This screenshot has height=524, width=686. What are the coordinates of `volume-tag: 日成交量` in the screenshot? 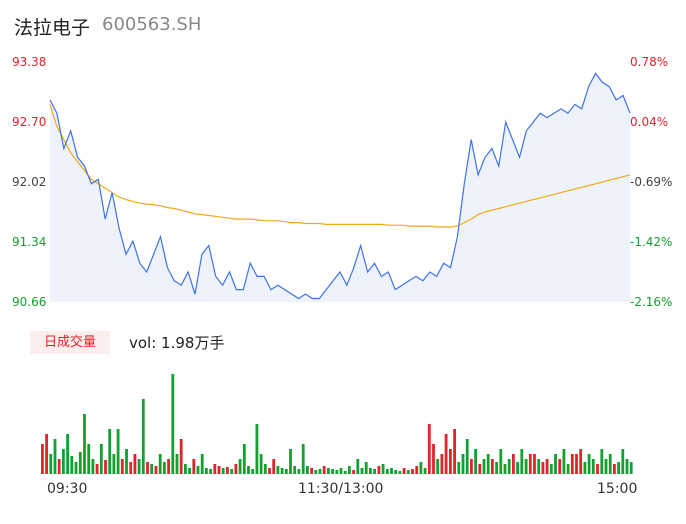 It's located at (70, 342).